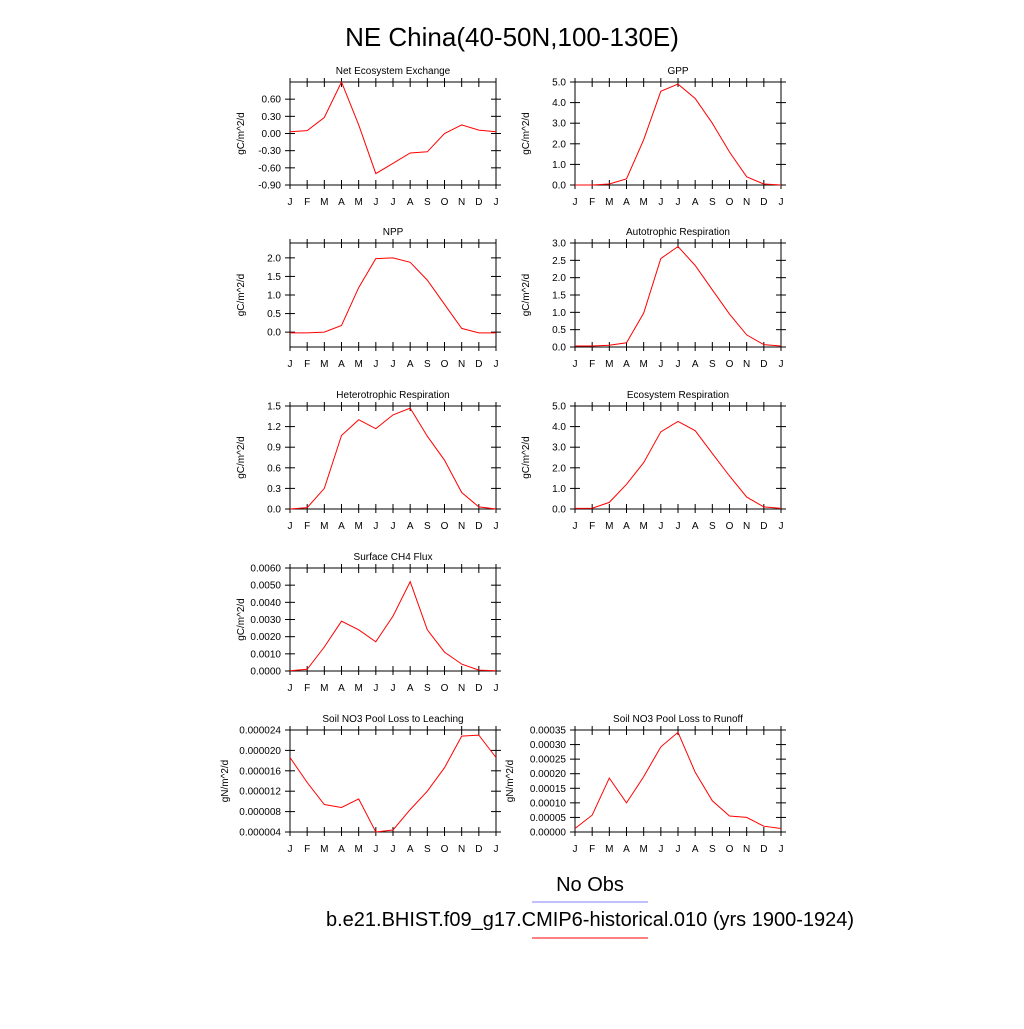 The image size is (1024, 1029). Describe the element at coordinates (260, 833) in the screenshot. I see `y-tick-label: 0.000004` at that location.